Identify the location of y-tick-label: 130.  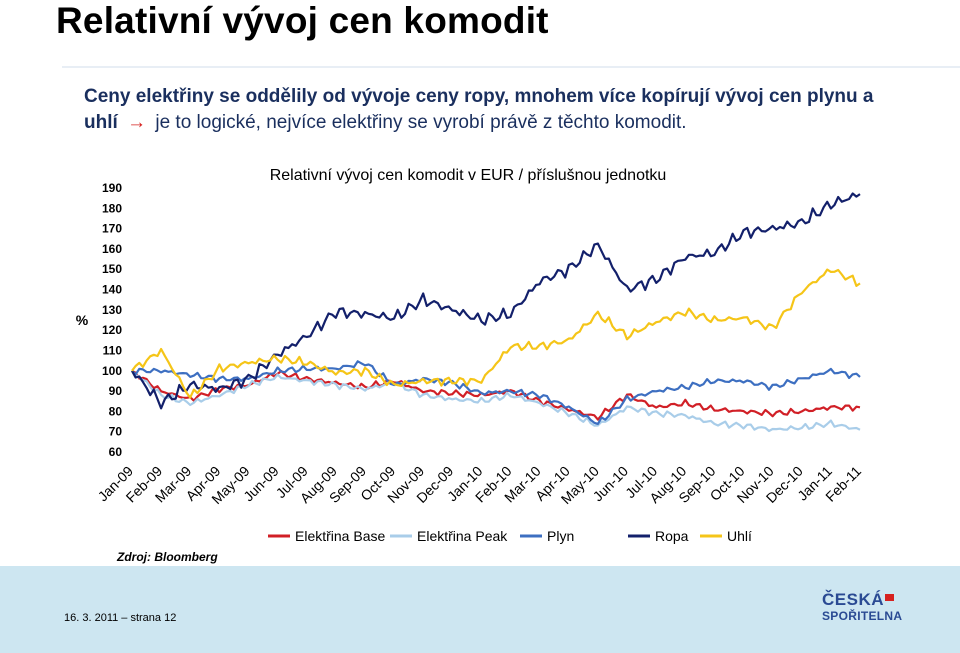
(112, 310).